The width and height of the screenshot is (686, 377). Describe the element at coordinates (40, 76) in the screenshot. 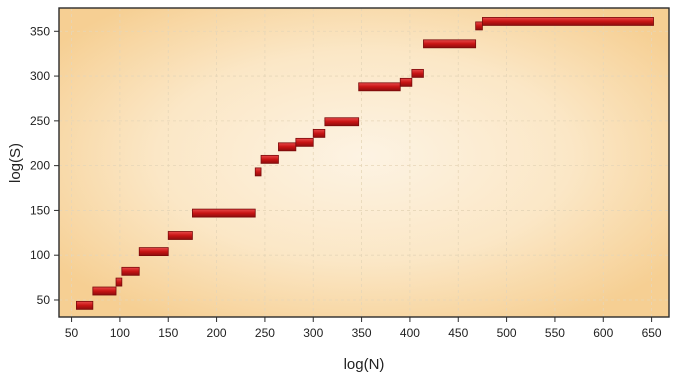

I see `y-tick-label: 300` at that location.